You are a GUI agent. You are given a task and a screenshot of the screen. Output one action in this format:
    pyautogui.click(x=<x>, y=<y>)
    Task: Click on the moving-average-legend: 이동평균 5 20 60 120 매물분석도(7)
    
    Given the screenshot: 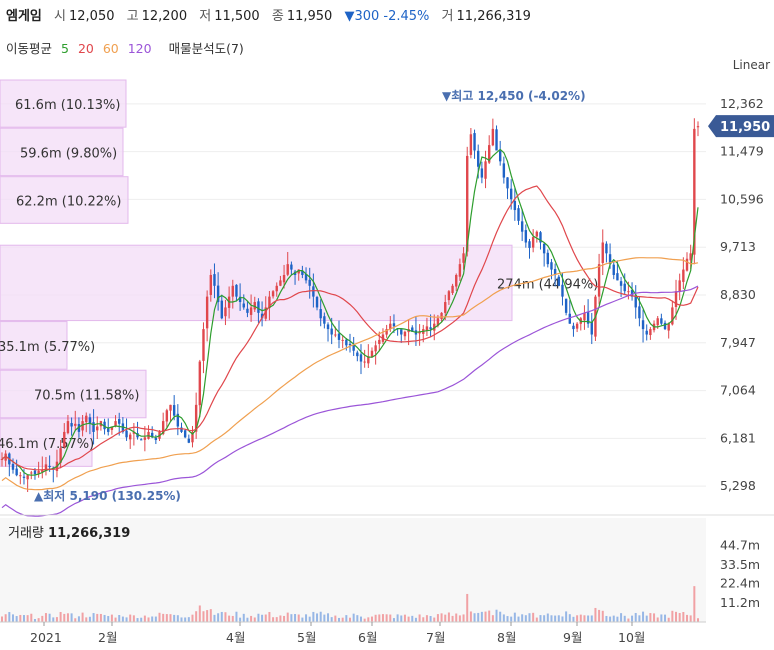 What is the action you would take?
    pyautogui.click(x=127, y=47)
    